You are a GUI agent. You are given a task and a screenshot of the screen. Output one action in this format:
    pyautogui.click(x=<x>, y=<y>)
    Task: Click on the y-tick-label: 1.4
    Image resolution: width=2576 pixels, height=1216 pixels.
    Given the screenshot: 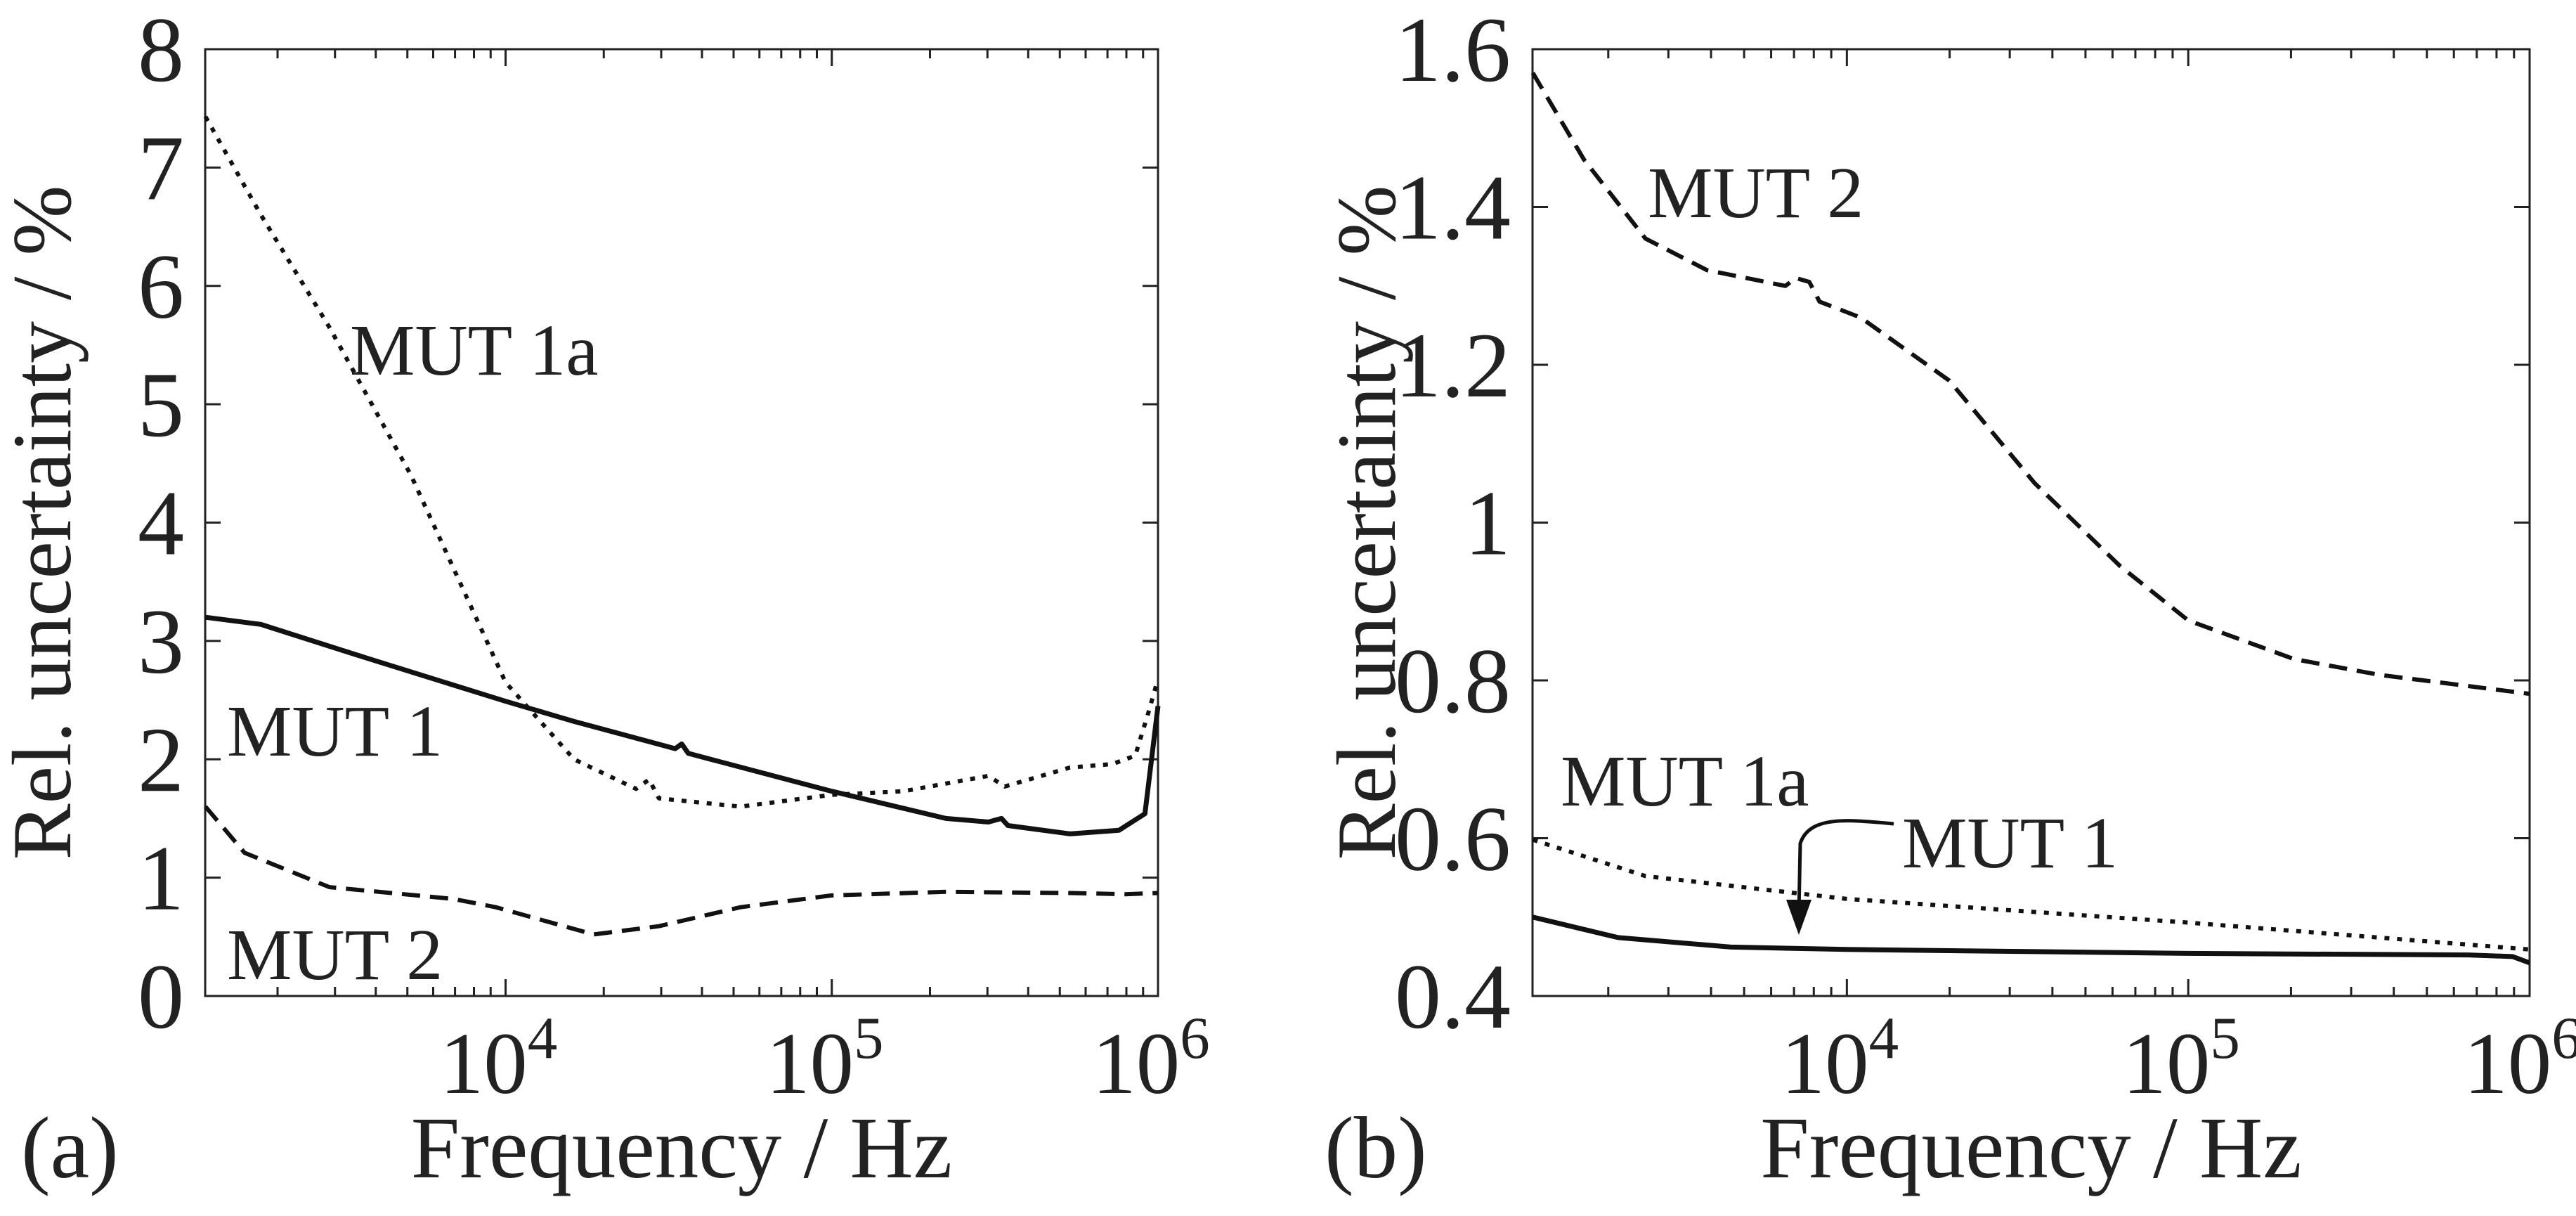 What is the action you would take?
    pyautogui.click(x=1453, y=207)
    